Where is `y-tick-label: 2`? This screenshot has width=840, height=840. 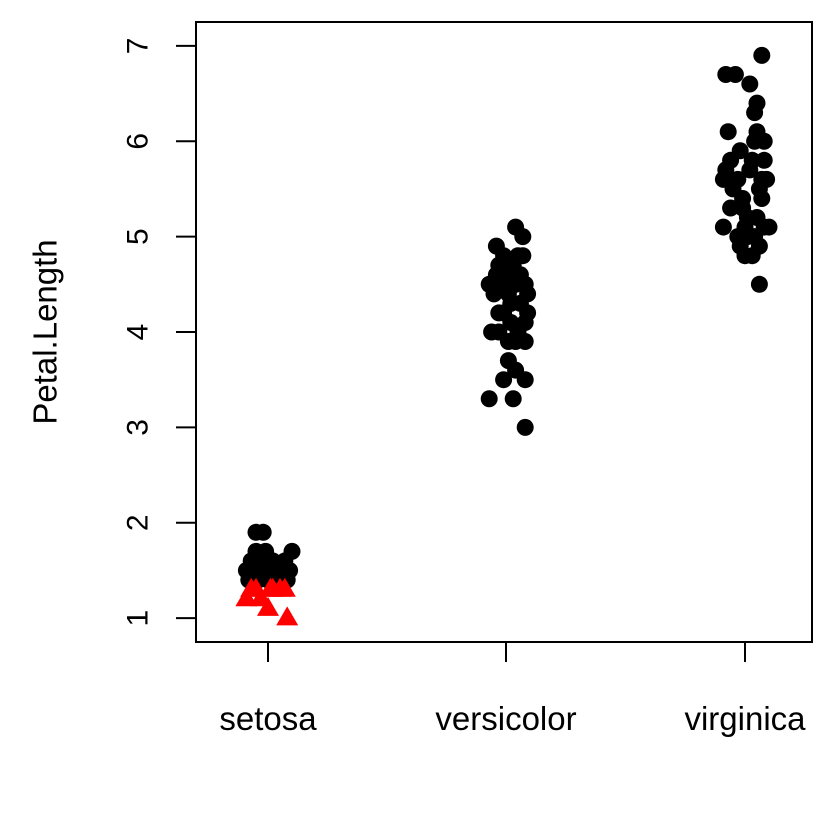
y-tick-label: 2 is located at coordinates (138, 522).